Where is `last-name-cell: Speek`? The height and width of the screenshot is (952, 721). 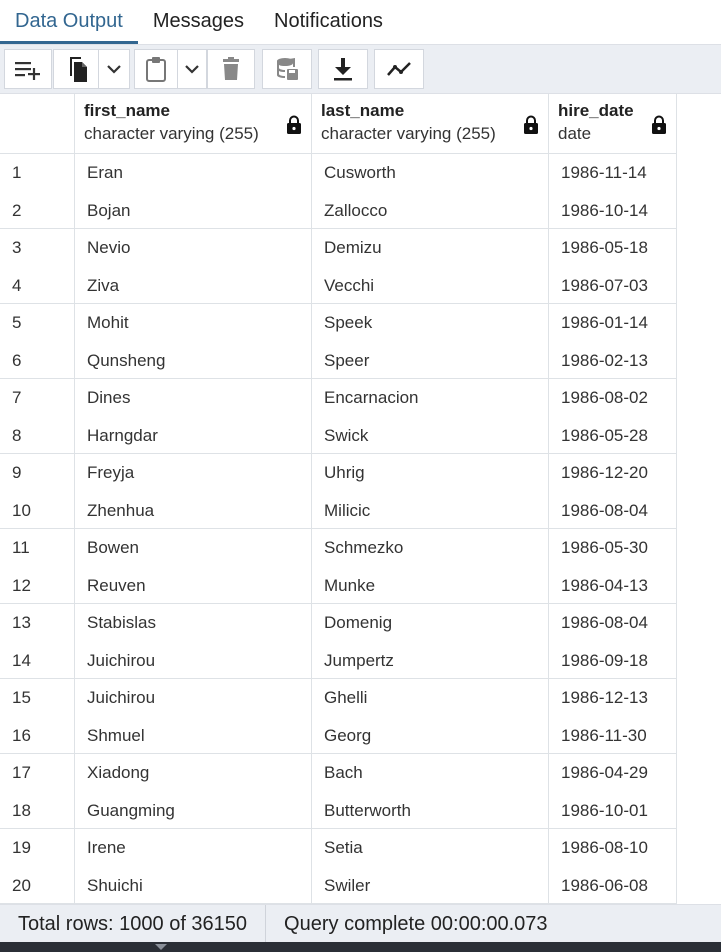
last-name-cell: Speek is located at coordinates (430, 323).